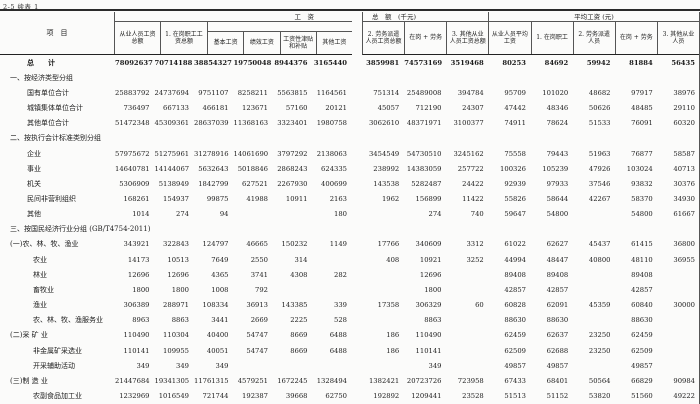 The height and width of the screenshot is (404, 700). Describe the element at coordinates (215, 108) in the screenshot. I see `cell: 466181` at that location.